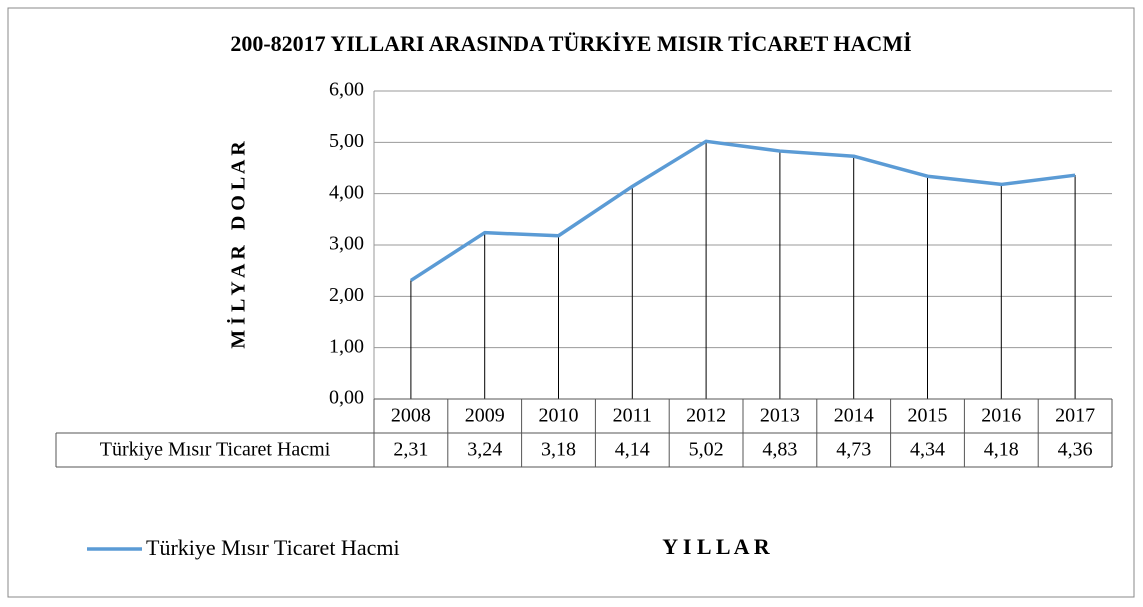 This screenshot has height=607, width=1143. What do you see at coordinates (1001, 450) in the screenshot?
I see `table-value: 4,18` at bounding box center [1001, 450].